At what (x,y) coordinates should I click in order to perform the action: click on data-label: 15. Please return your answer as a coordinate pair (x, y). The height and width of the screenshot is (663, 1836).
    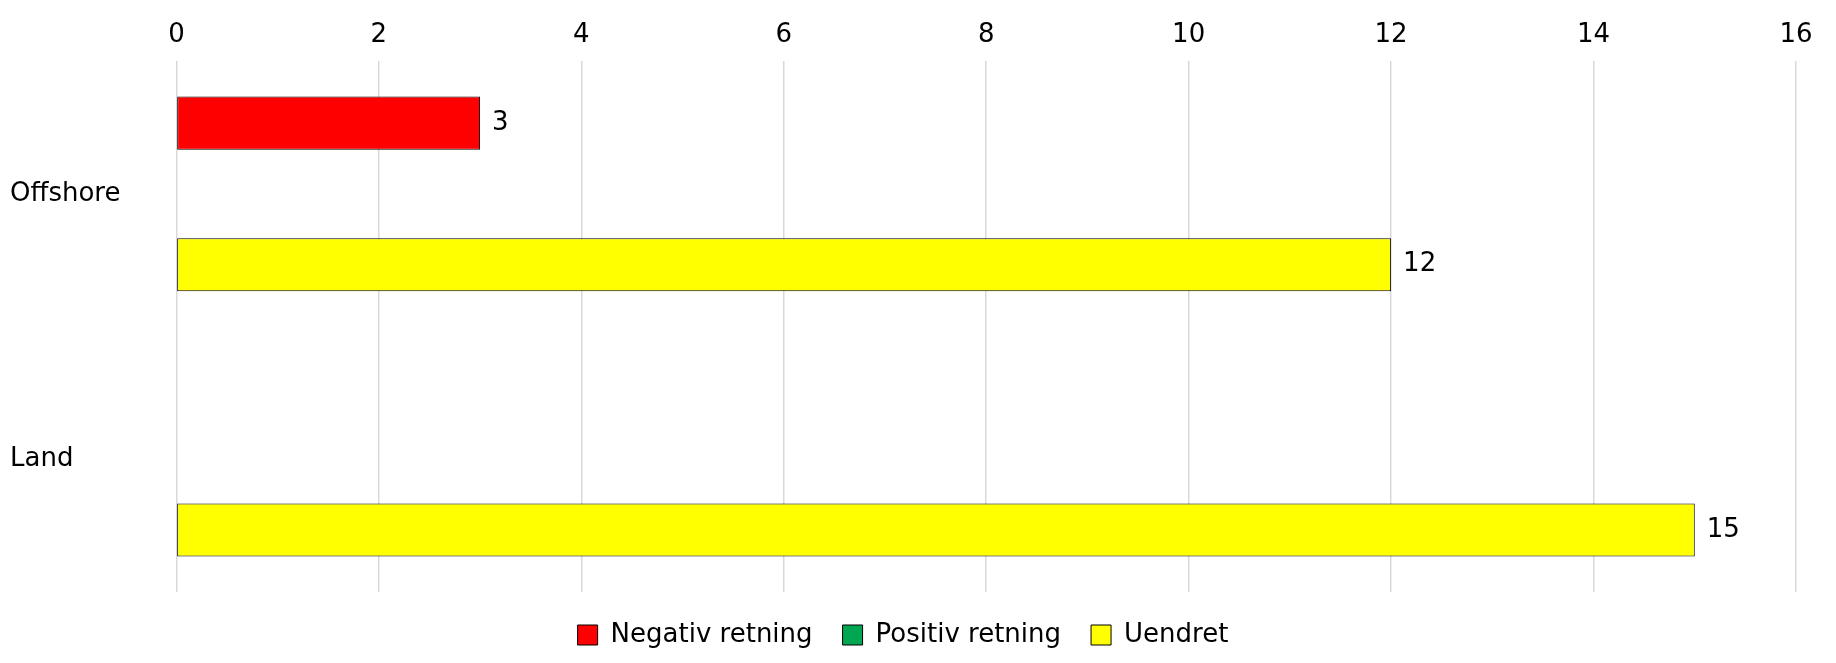
    Looking at the image, I should click on (1723, 527).